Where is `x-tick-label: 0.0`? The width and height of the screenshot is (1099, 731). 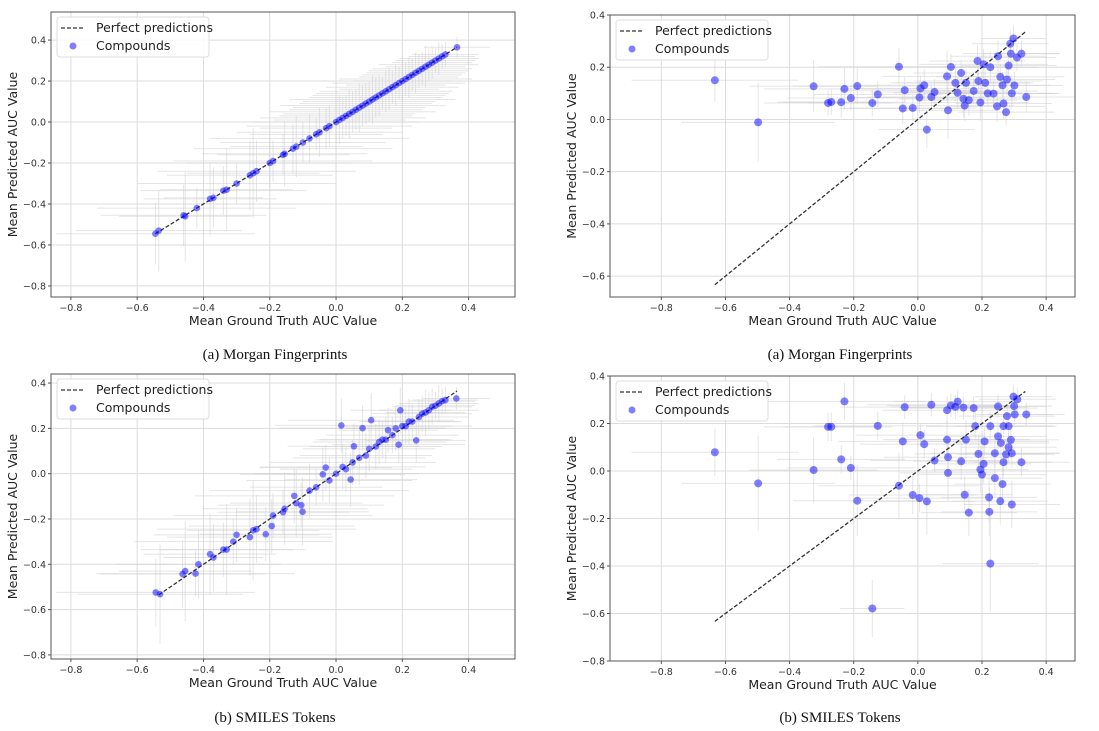
x-tick-label: 0.0 is located at coordinates (917, 672).